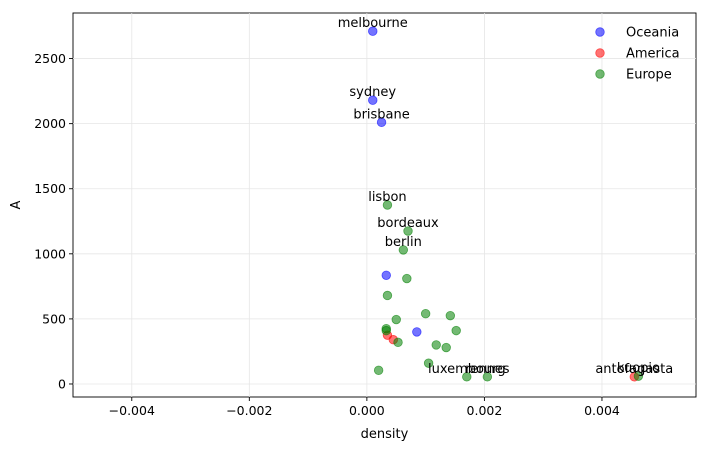  Describe the element at coordinates (485, 410) in the screenshot. I see `x-tick-label: 0.002` at that location.